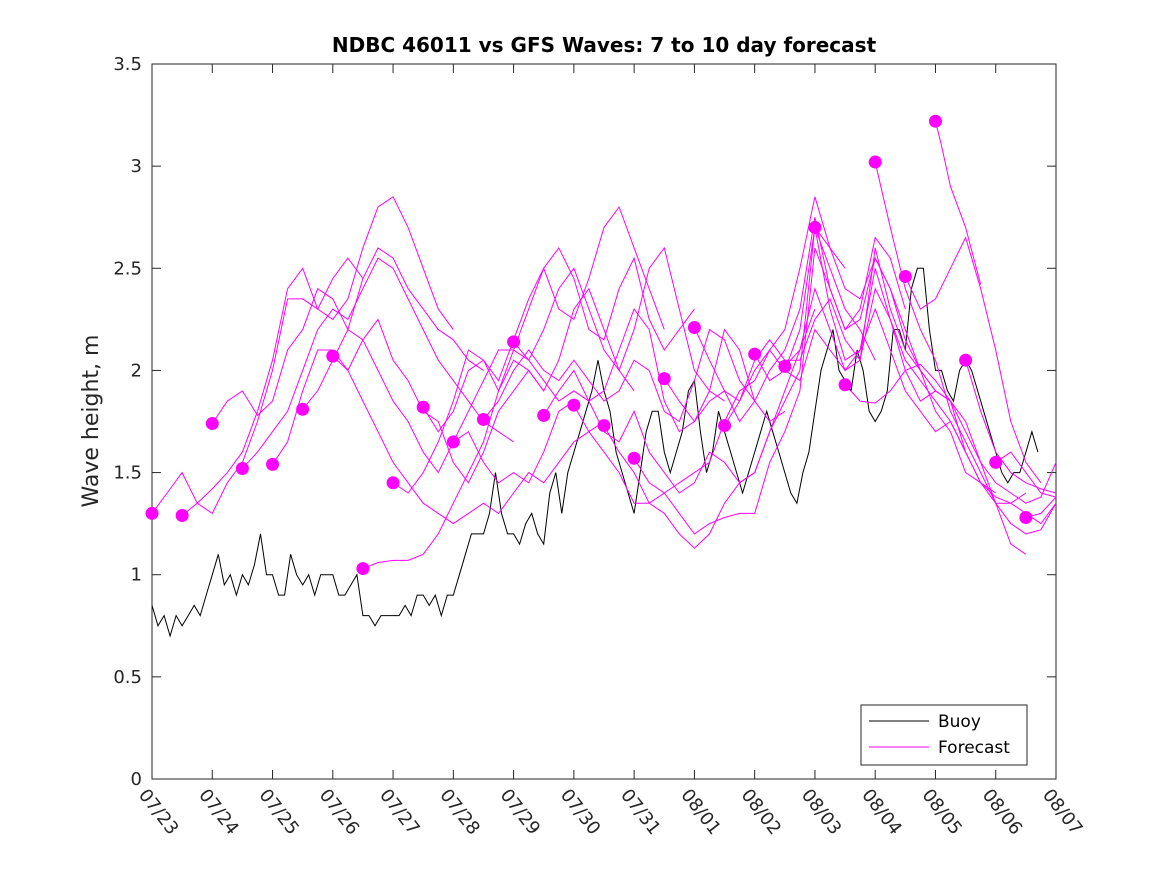 The image size is (1167, 875). I want to click on x-tick-label: 07/24, so click(218, 812).